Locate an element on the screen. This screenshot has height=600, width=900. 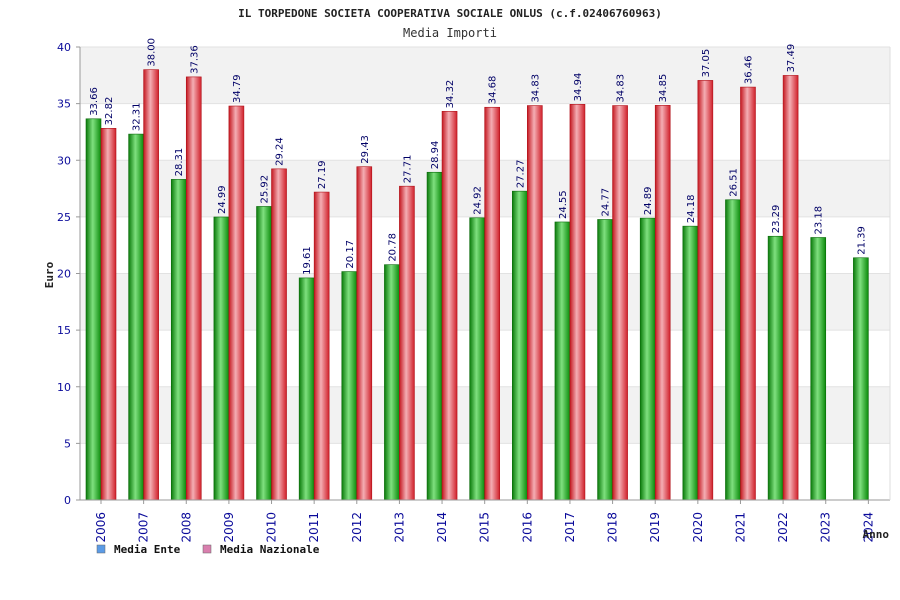
bar-media-nazionale-2007 is located at coordinates (151, 285).